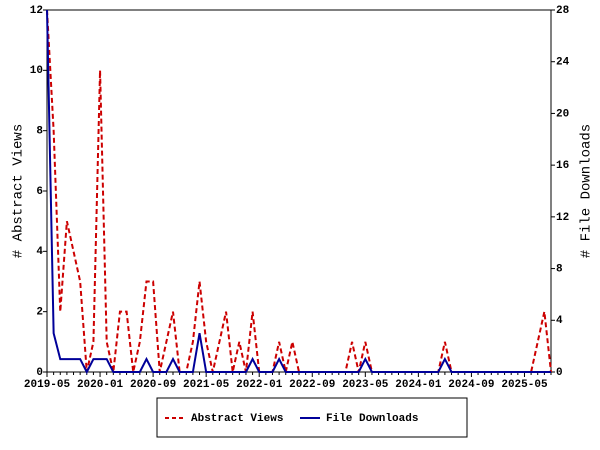 The image size is (600, 450). What do you see at coordinates (563, 63) in the screenshot?
I see `y2-tick-label: 24` at bounding box center [563, 63].